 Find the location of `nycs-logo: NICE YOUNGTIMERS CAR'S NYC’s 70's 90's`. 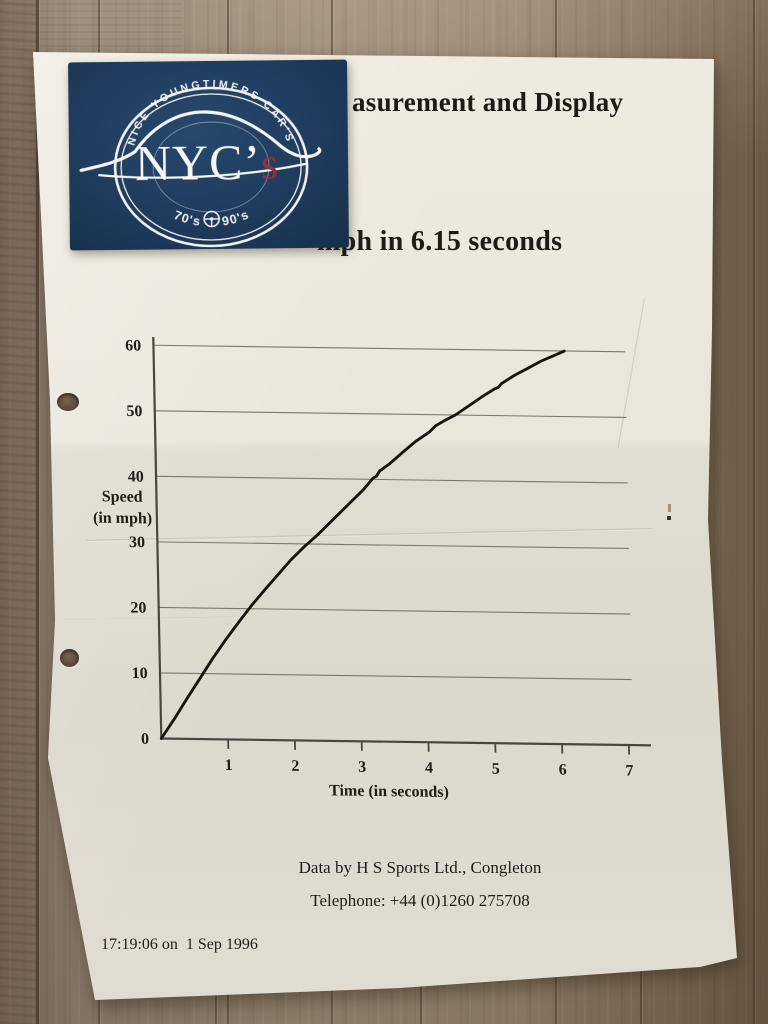

nycs-logo: NICE YOUNGTIMERS CAR'S NYC’s 70's 90's is located at coordinates (208, 155).